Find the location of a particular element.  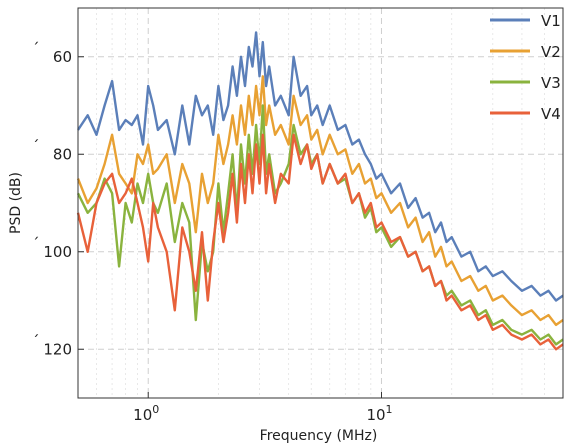

legend-label-v4: V4 is located at coordinates (551, 114).